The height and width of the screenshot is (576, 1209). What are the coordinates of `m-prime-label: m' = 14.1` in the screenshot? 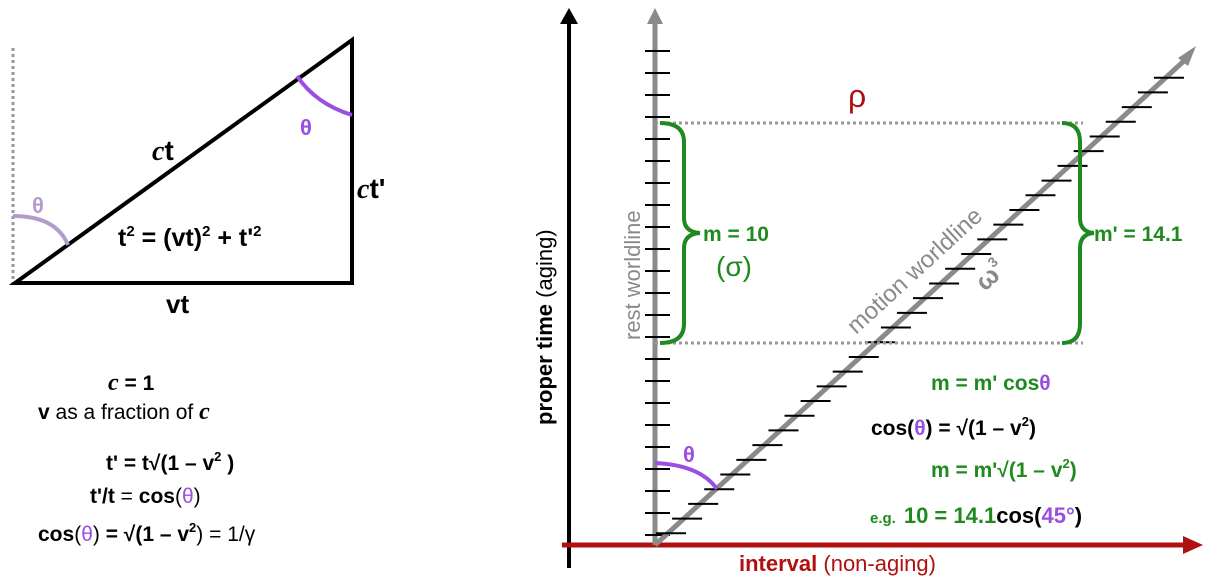 It's located at (1138, 234).